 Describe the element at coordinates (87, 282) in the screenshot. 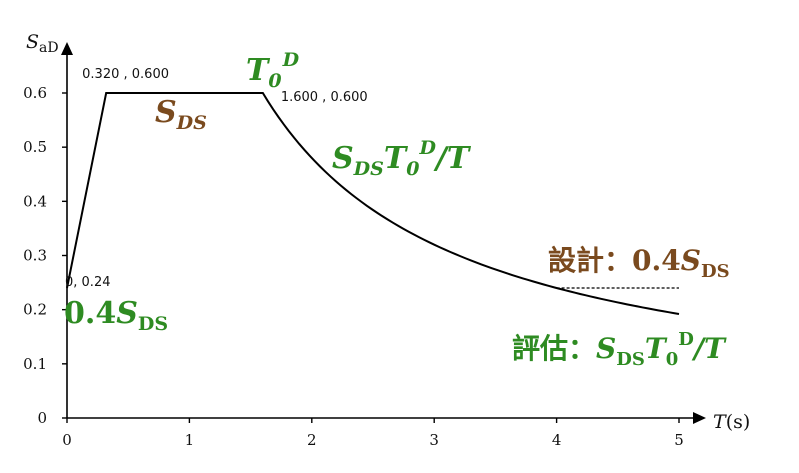

I see `point-label: 0, 0.24` at that location.